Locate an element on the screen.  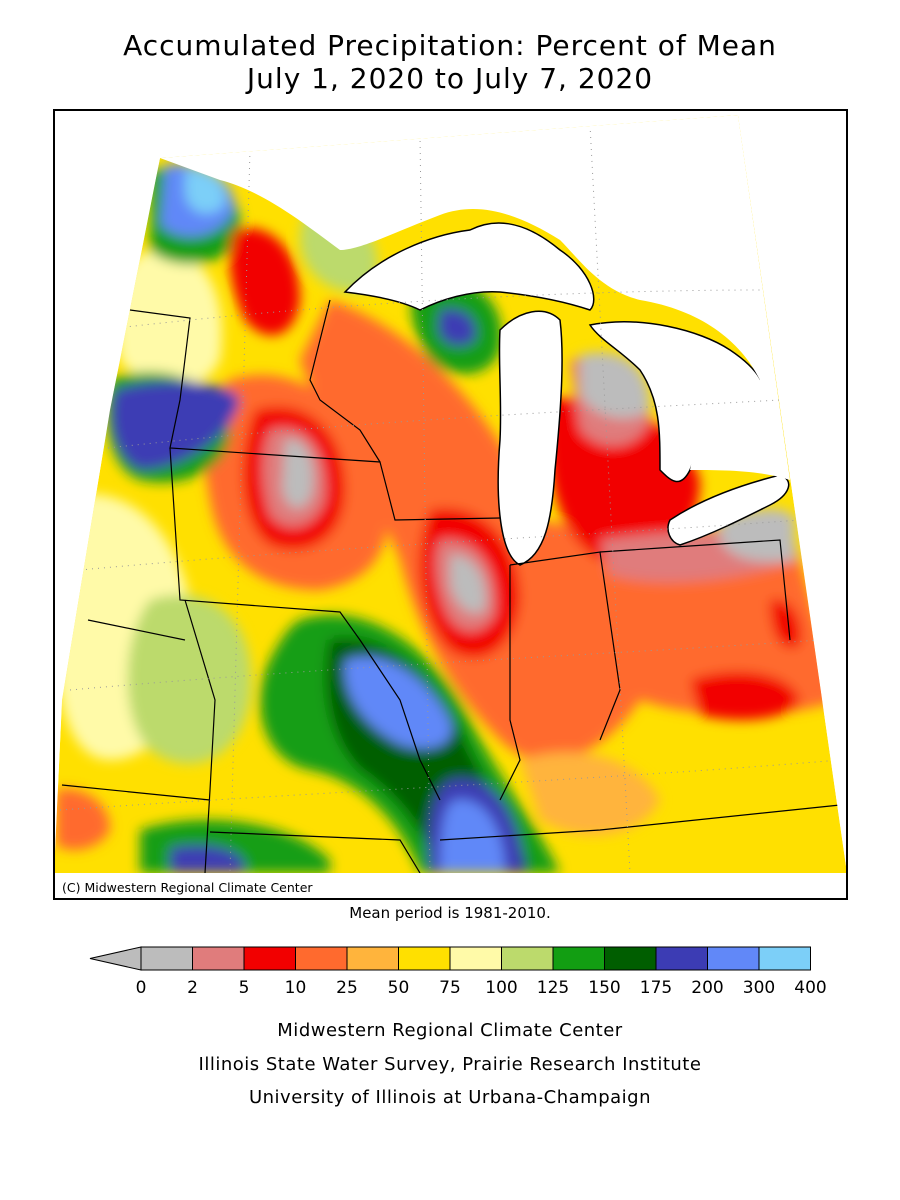
legend-under-range-arrow is located at coordinates (115, 958).